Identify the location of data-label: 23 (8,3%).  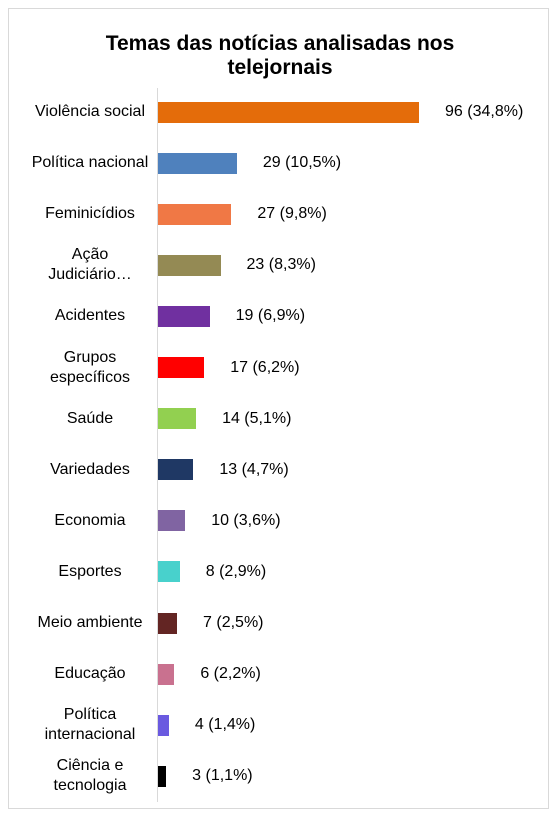
(281, 265).